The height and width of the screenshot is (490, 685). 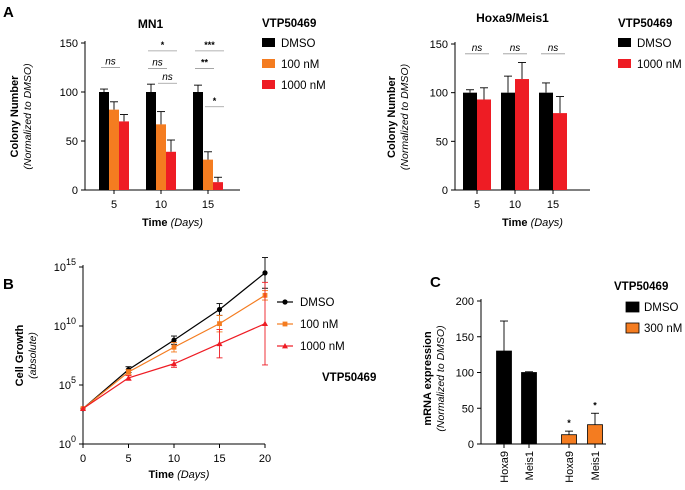 What do you see at coordinates (428, 378) in the screenshot?
I see `y-axis-label: mRNA expression` at bounding box center [428, 378].